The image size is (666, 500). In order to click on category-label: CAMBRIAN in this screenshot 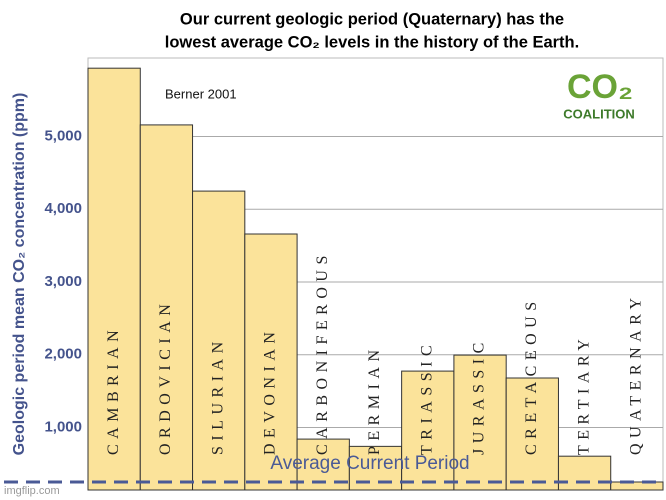, I will do `click(113, 390)`.